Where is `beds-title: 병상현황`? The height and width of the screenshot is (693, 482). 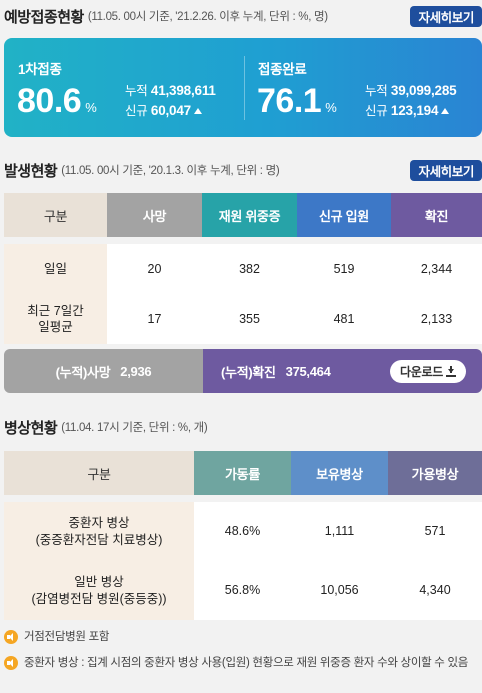
beds-title: 병상현황 is located at coordinates (31, 428).